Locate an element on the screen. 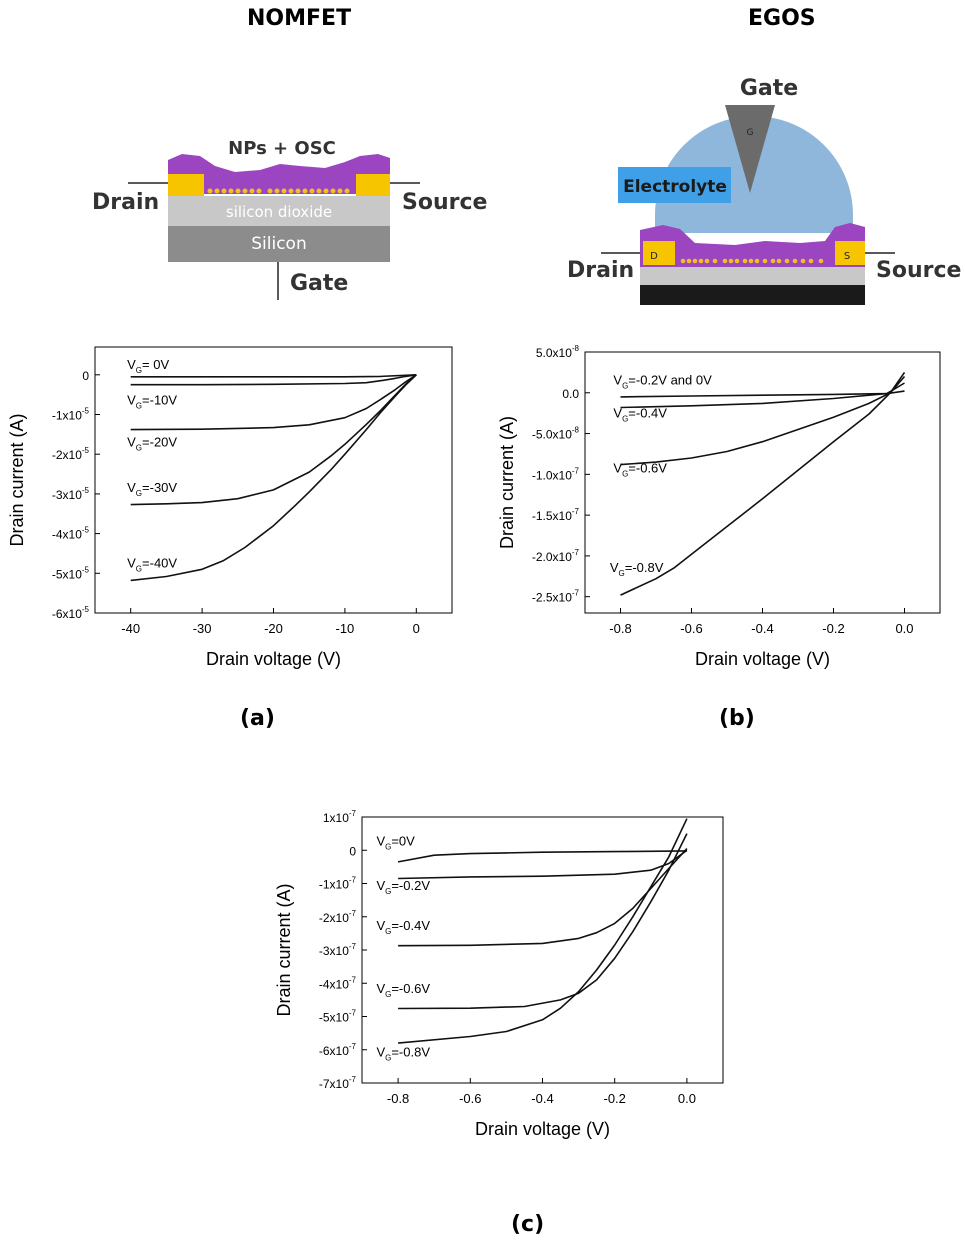 Image resolution: width=965 pixels, height=1244 pixels. series-label-4: VG=-0.8V is located at coordinates (403, 1053).